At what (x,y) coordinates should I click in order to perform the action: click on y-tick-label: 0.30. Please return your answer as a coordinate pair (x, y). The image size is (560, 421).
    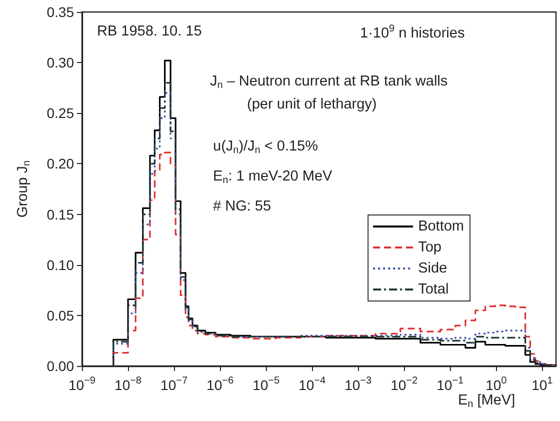
    Looking at the image, I should click on (60, 62).